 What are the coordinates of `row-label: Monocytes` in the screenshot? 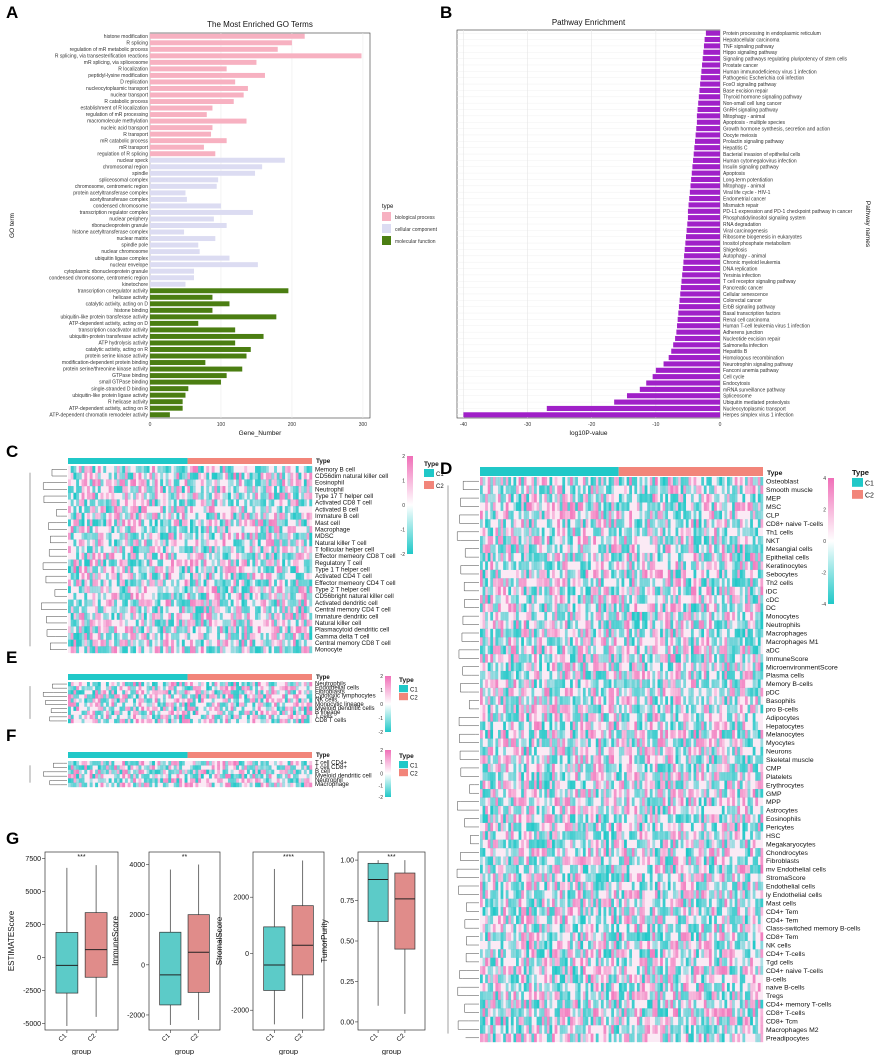 It's located at (782, 617).